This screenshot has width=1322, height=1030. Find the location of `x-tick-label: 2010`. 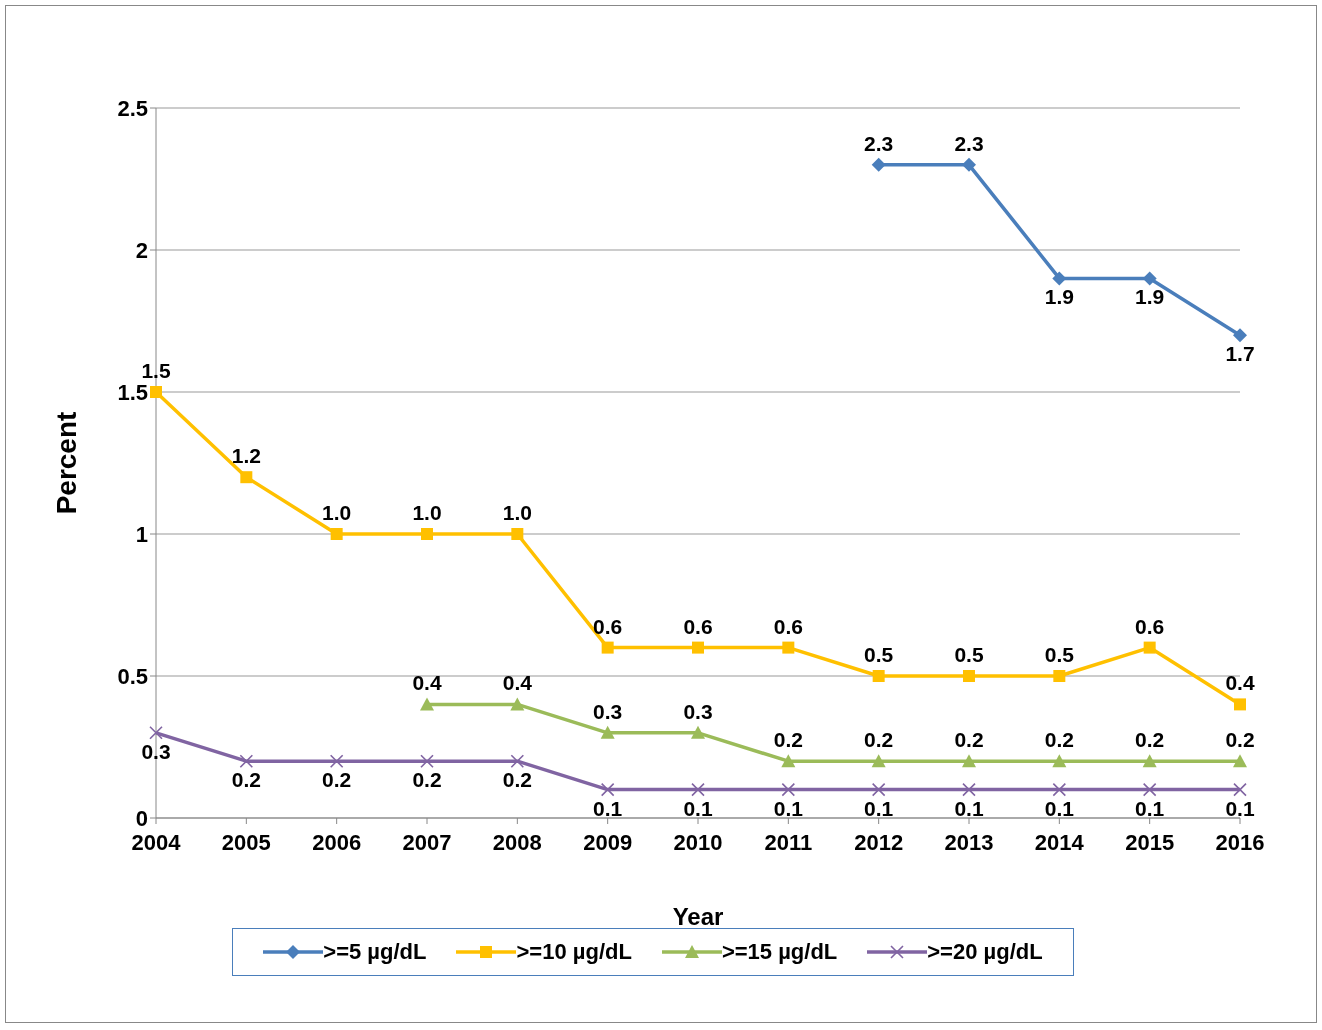

x-tick-label: 2010 is located at coordinates (698, 842).